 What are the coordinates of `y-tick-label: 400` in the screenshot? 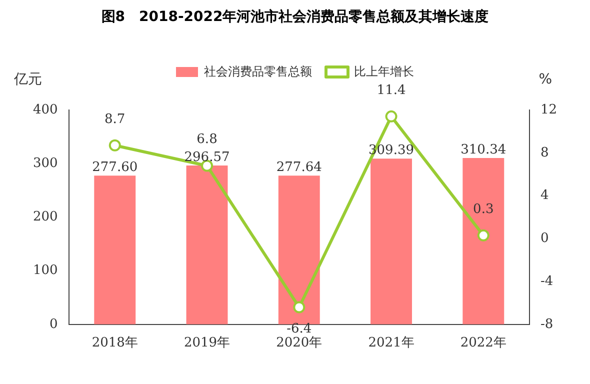 It's located at (45, 110).